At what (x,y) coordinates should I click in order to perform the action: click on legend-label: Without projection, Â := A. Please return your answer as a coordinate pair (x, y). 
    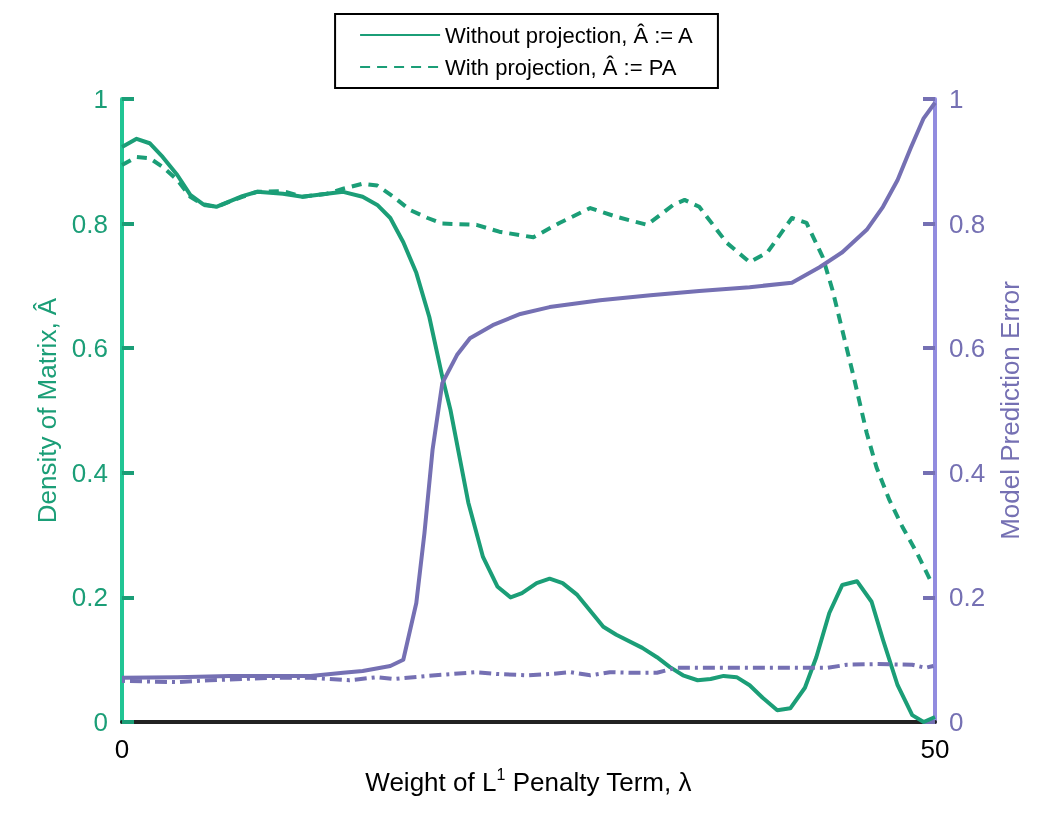
    Looking at the image, I should click on (569, 35).